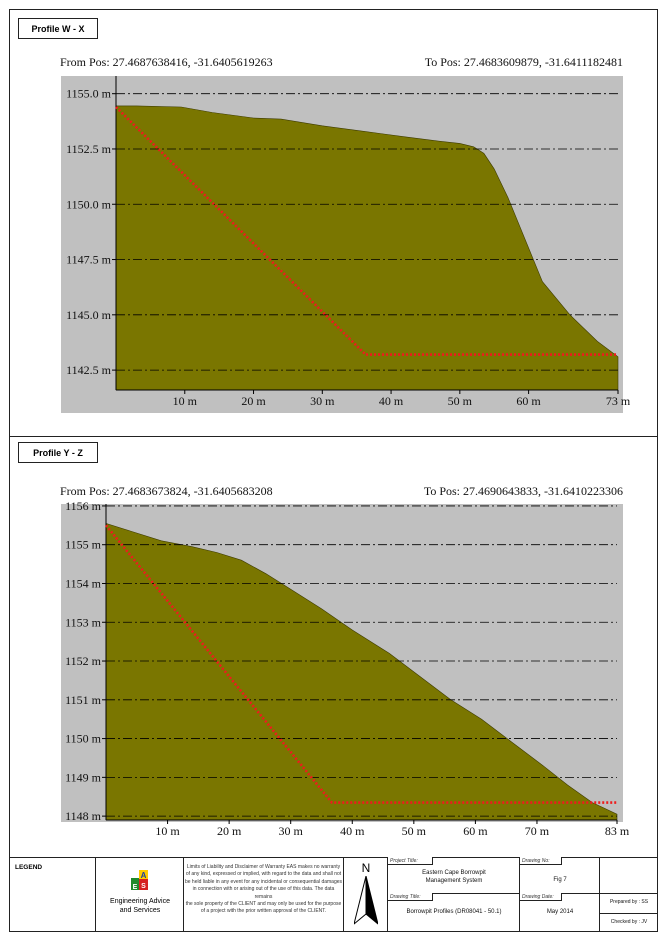 This screenshot has height=945, width=667. I want to click on y-tick-label: 1152 m, so click(83, 661).